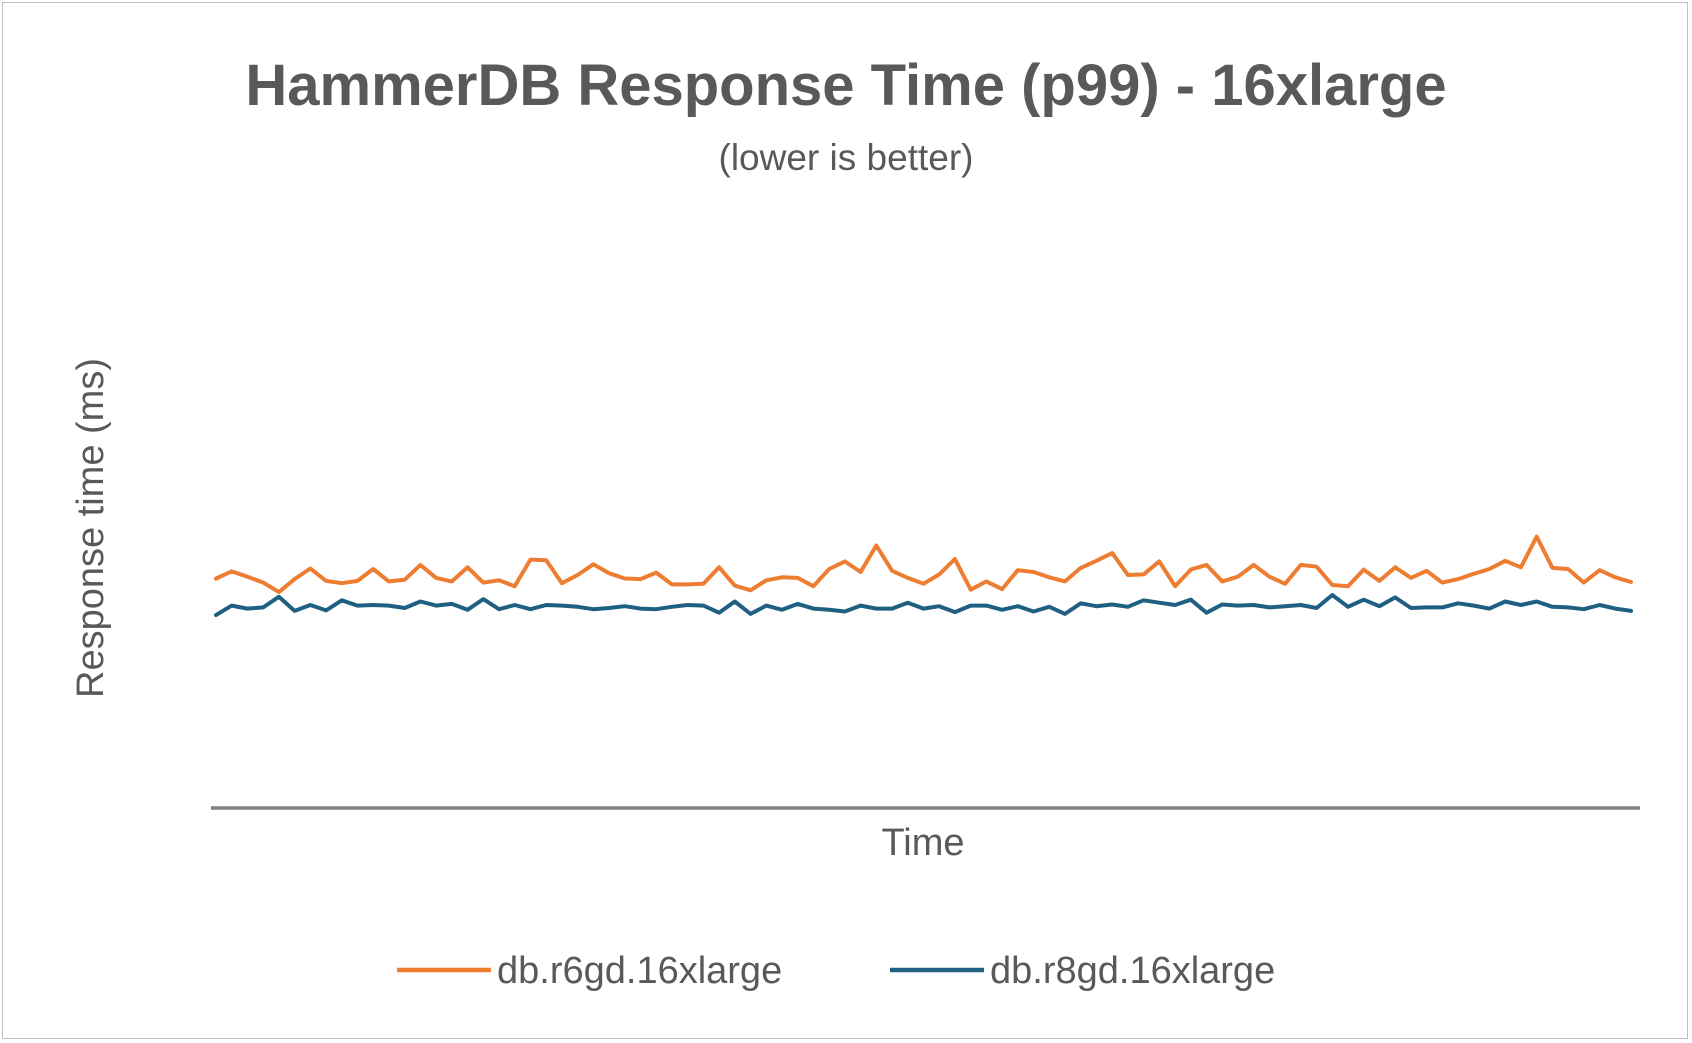 The width and height of the screenshot is (1692, 1043). Describe the element at coordinates (91, 528) in the screenshot. I see `y-axis-label: Response time (ms)` at that location.